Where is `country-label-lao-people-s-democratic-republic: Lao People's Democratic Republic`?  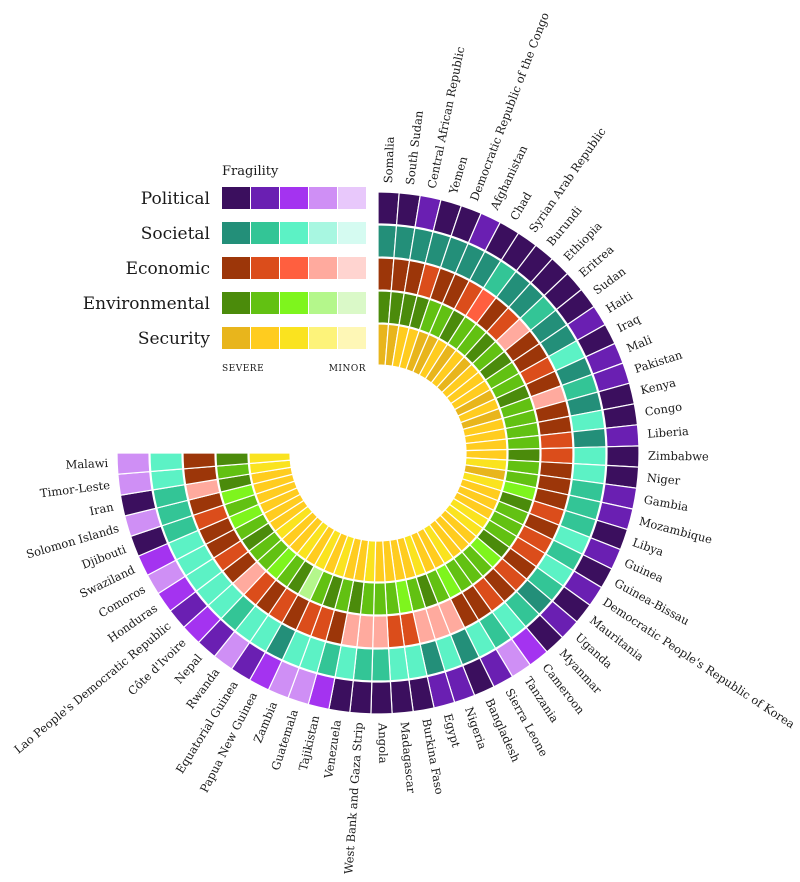
country-label-lao-people-s-democratic-republic: Lao People's Democratic Republic is located at coordinates (92, 688).